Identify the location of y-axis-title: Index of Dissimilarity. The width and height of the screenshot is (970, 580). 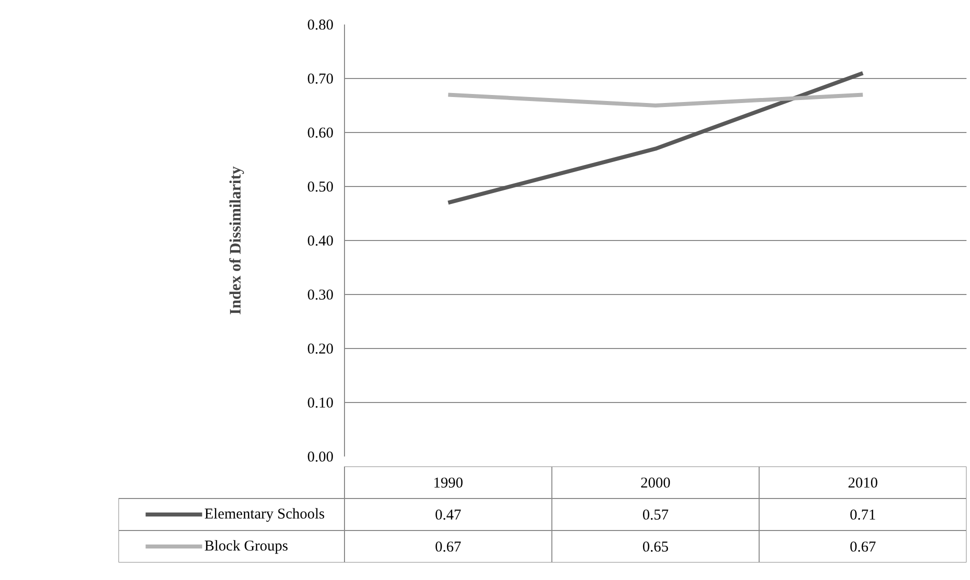
(235, 240).